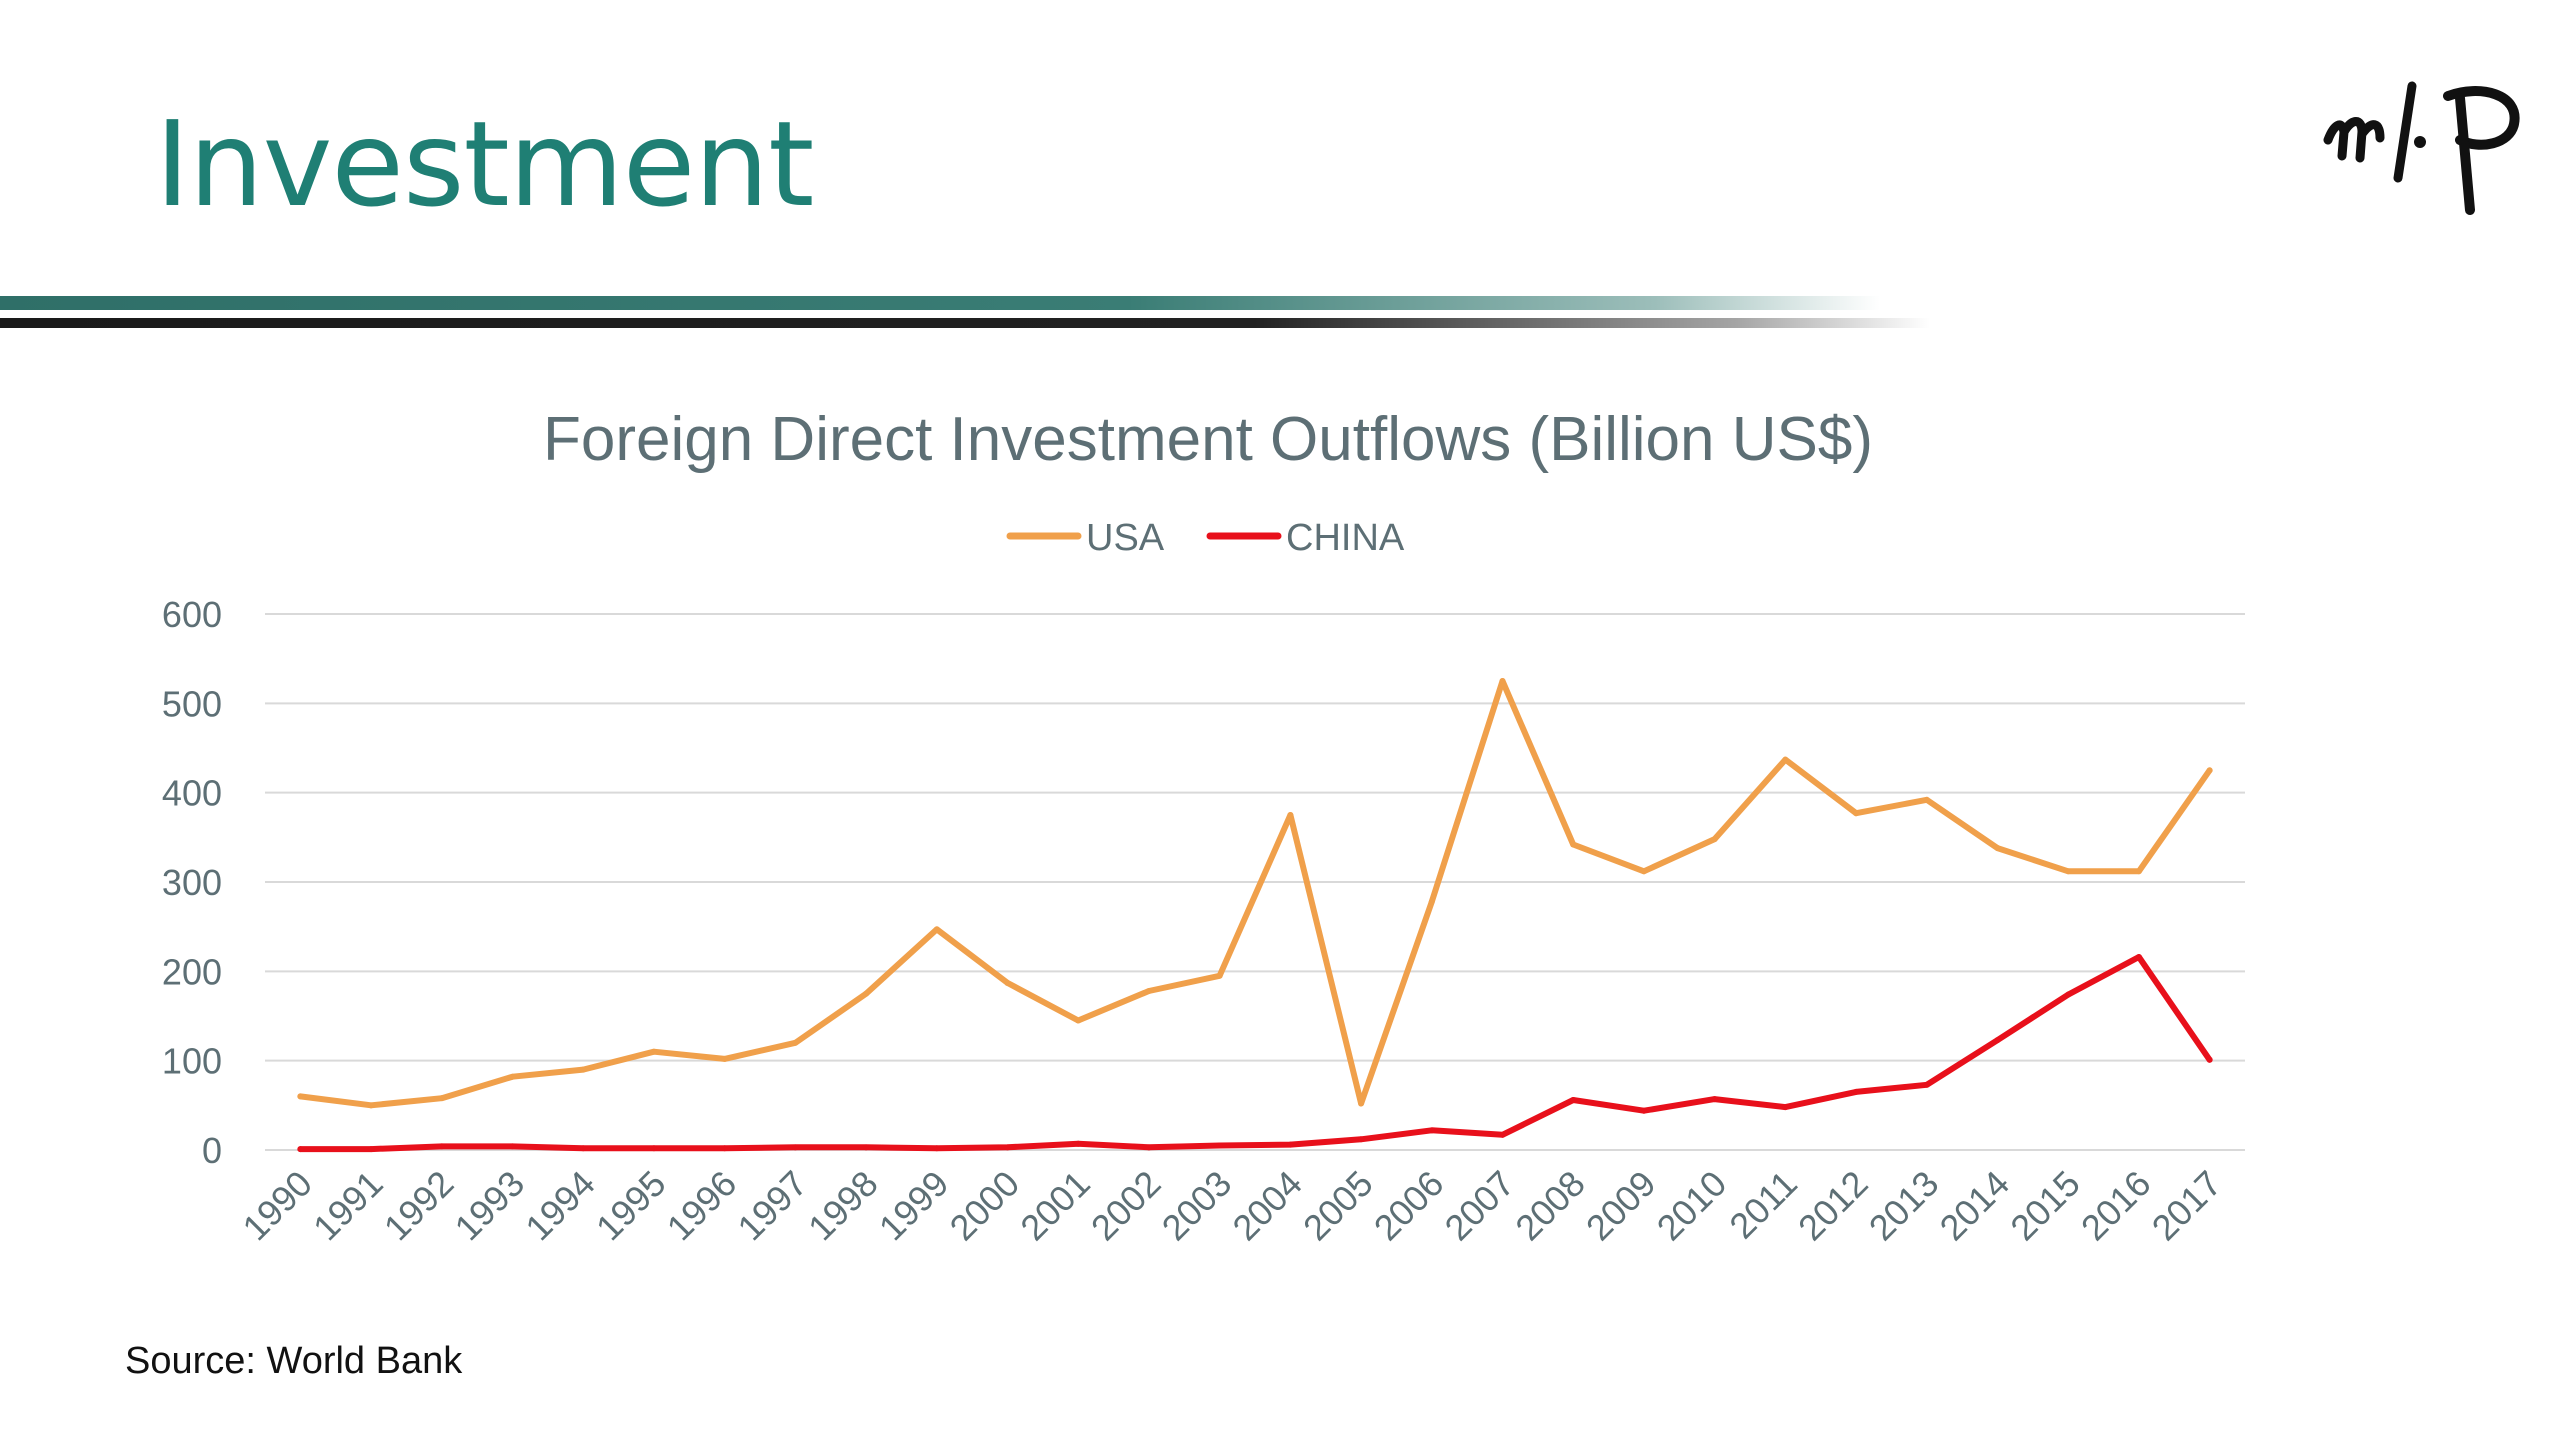  I want to click on source-note: Source: World Bank, so click(294, 1361).